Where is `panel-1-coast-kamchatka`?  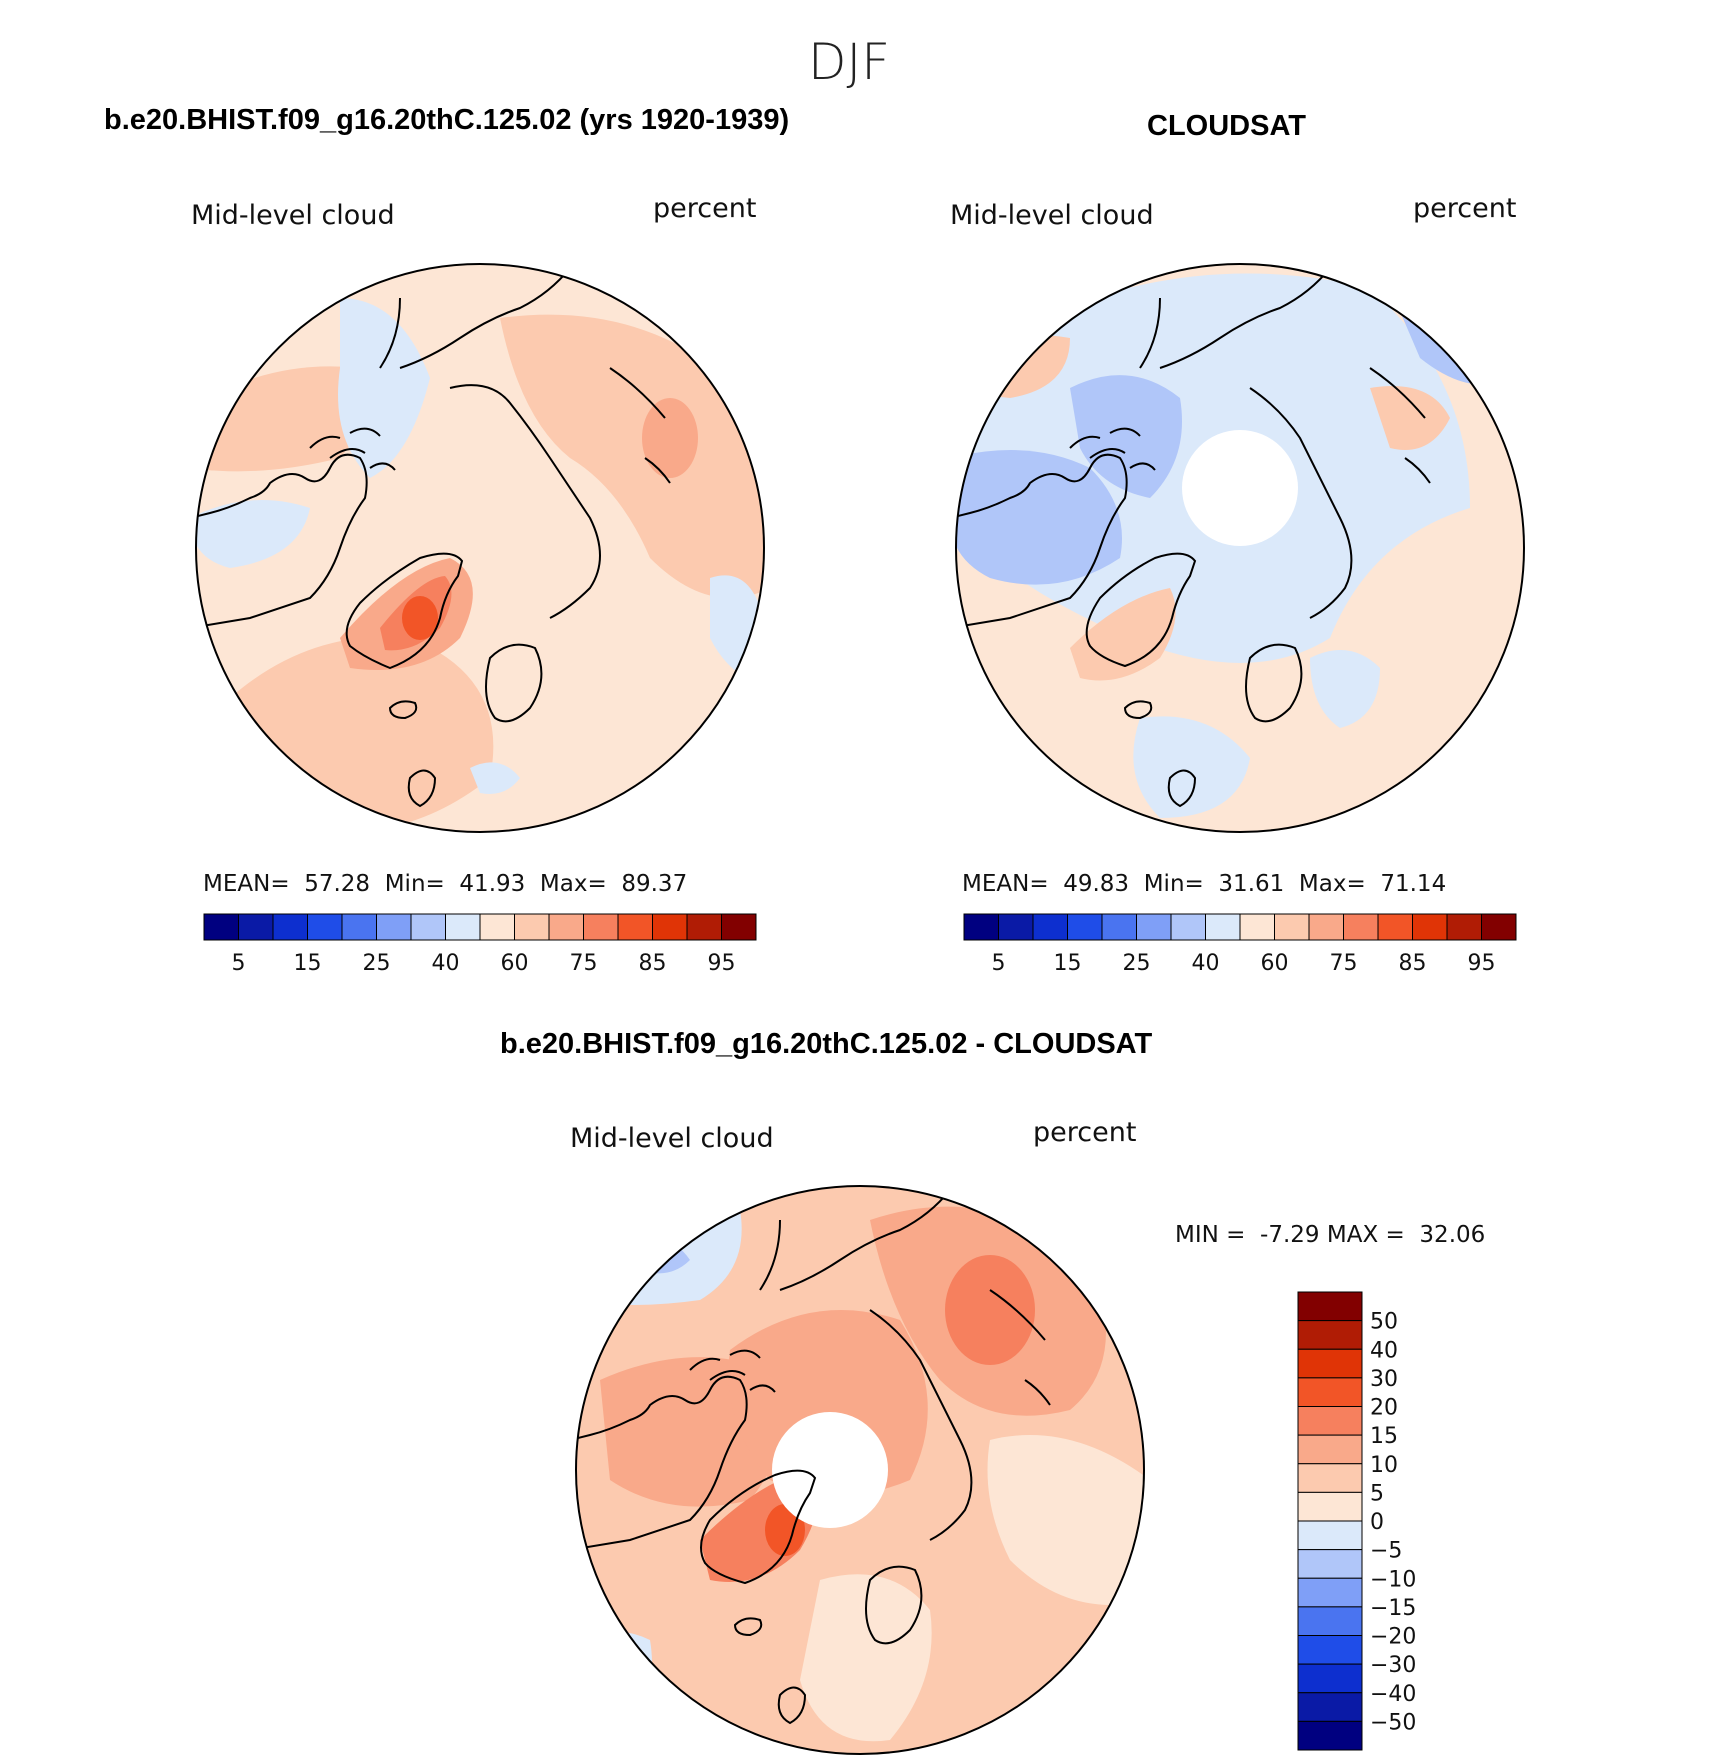 panel-1-coast-kamchatka is located at coordinates (640, 425).